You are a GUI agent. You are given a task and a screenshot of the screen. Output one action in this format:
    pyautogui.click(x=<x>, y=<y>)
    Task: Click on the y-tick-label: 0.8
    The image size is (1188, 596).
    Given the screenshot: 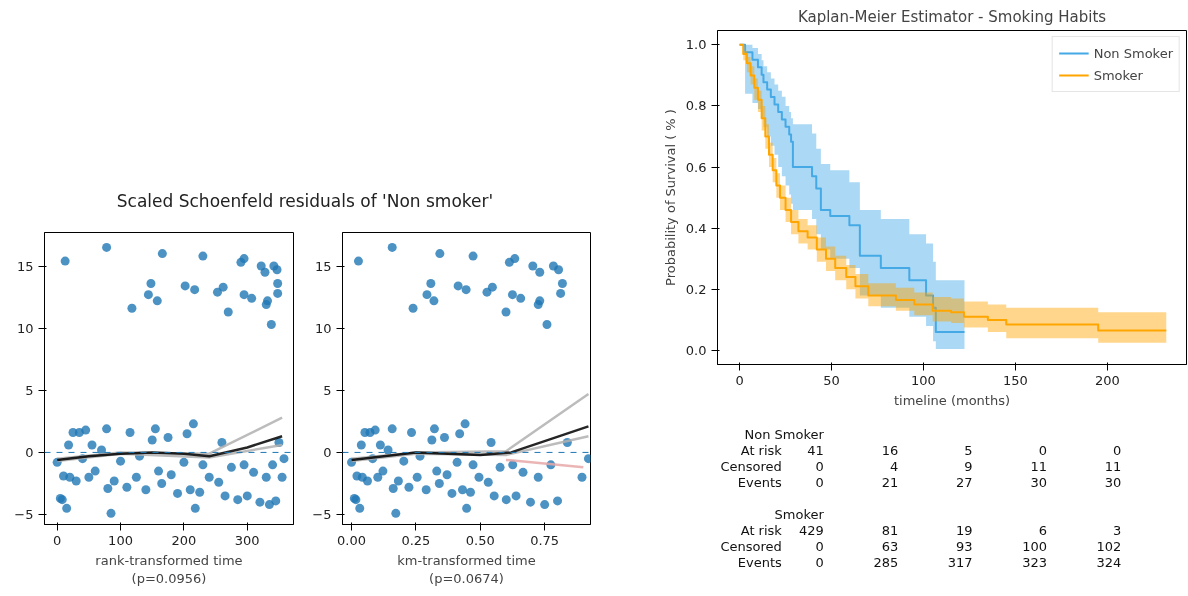 What is the action you would take?
    pyautogui.click(x=696, y=106)
    